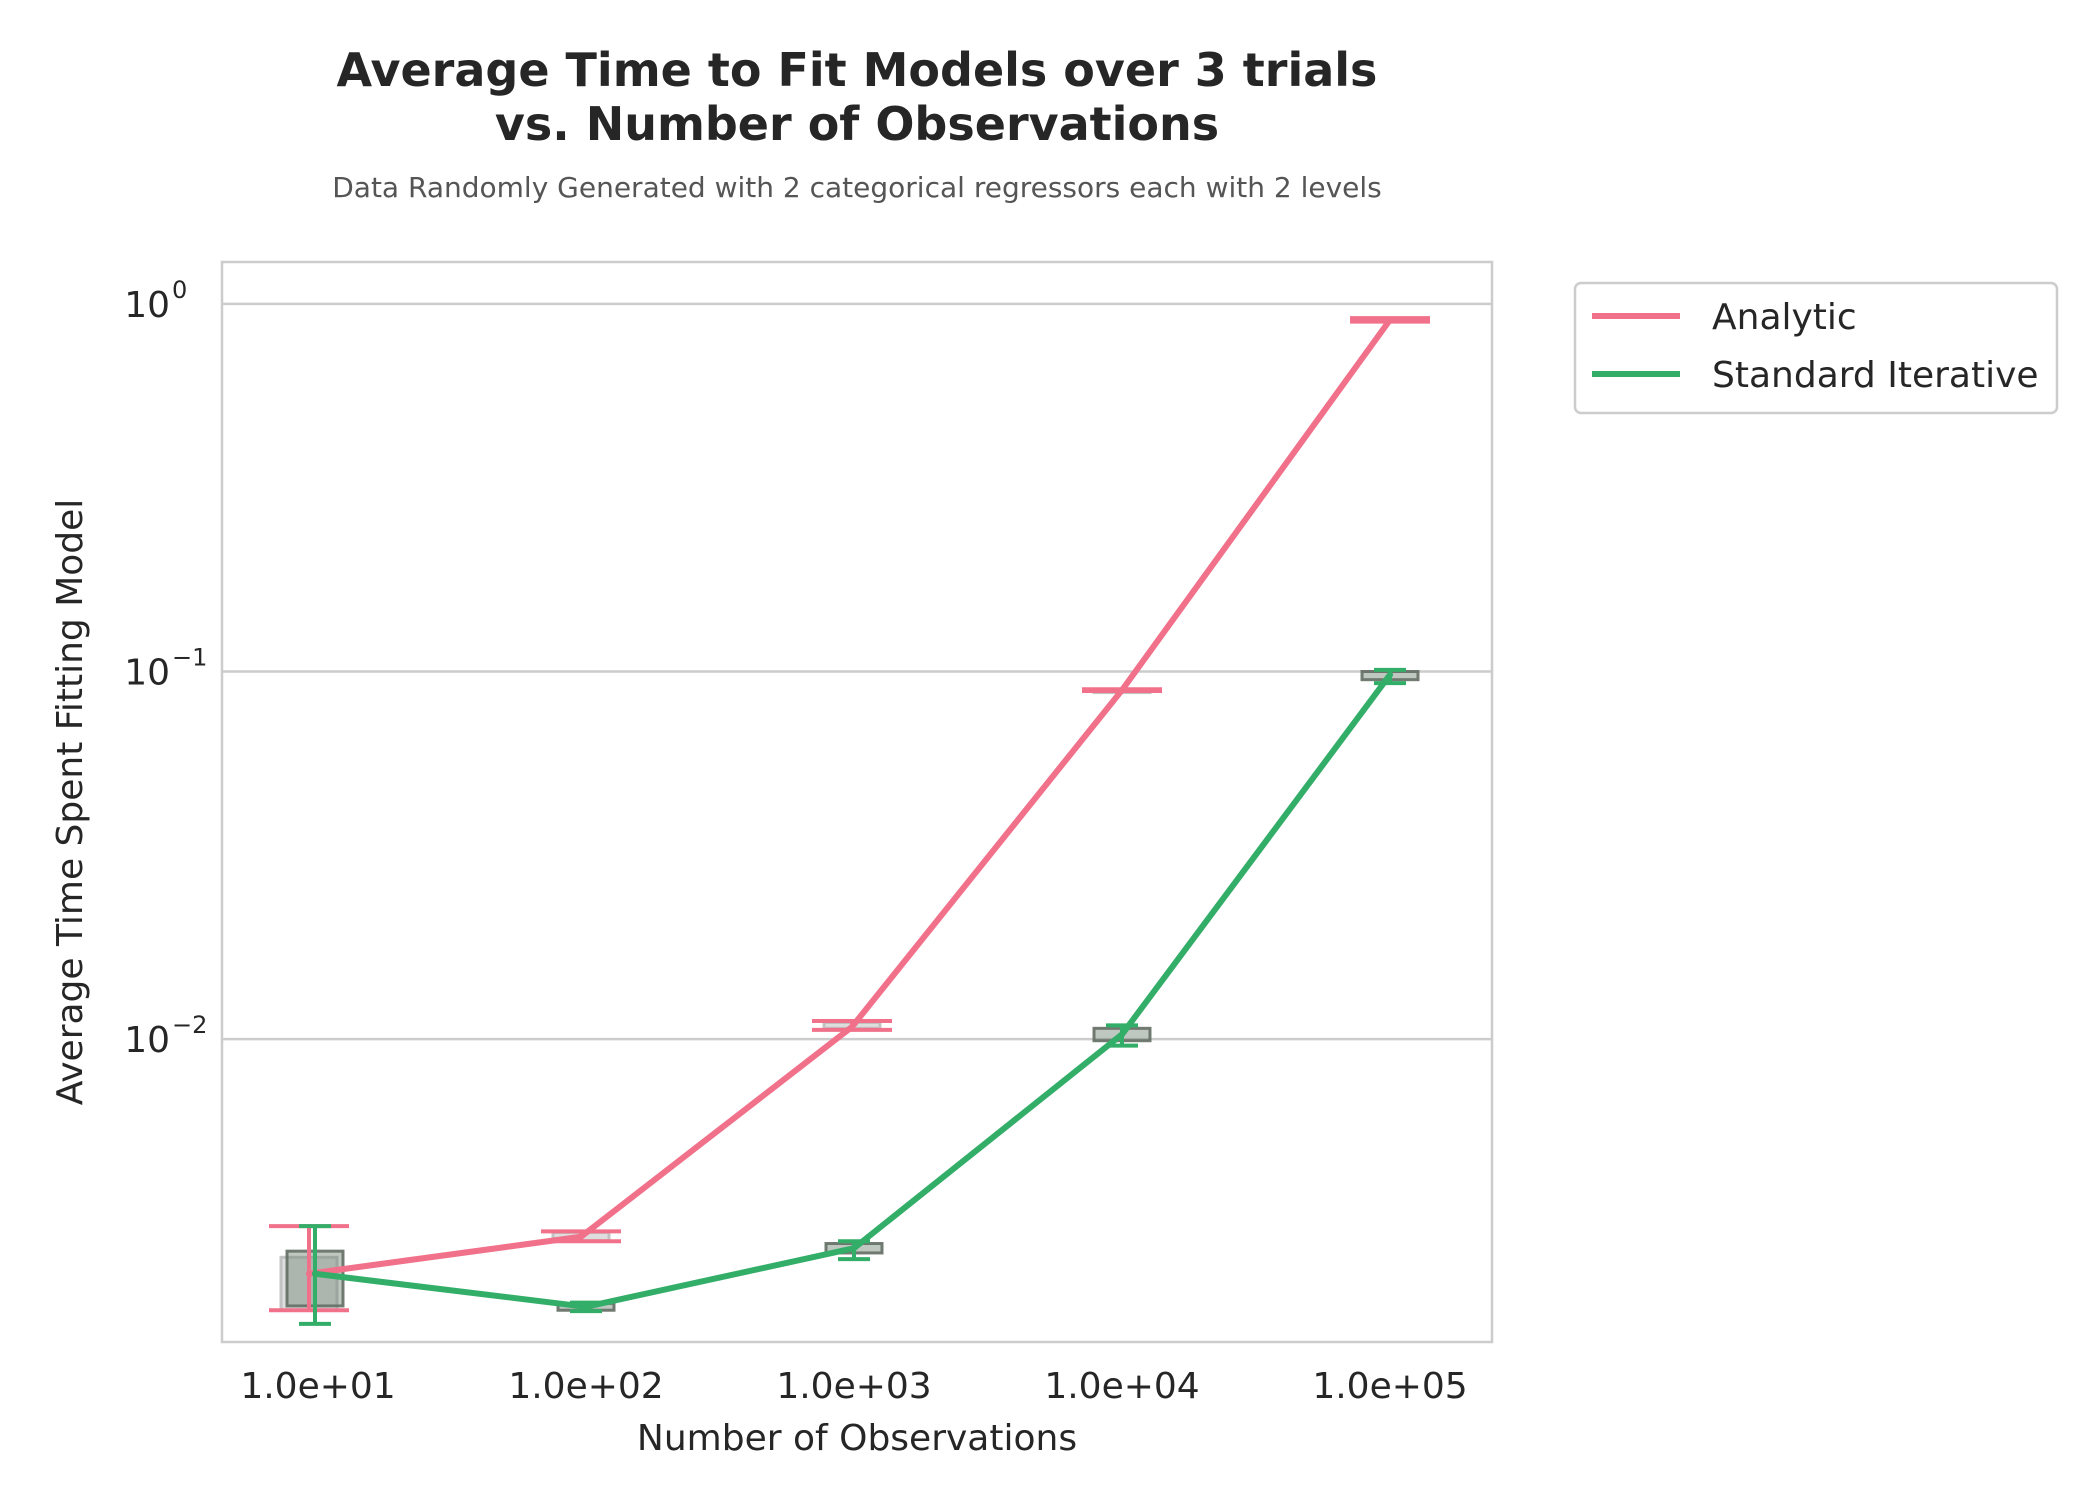 The image size is (2100, 1500). What do you see at coordinates (585, 1386) in the screenshot?
I see `x-tick-label: 1.0e+02` at bounding box center [585, 1386].